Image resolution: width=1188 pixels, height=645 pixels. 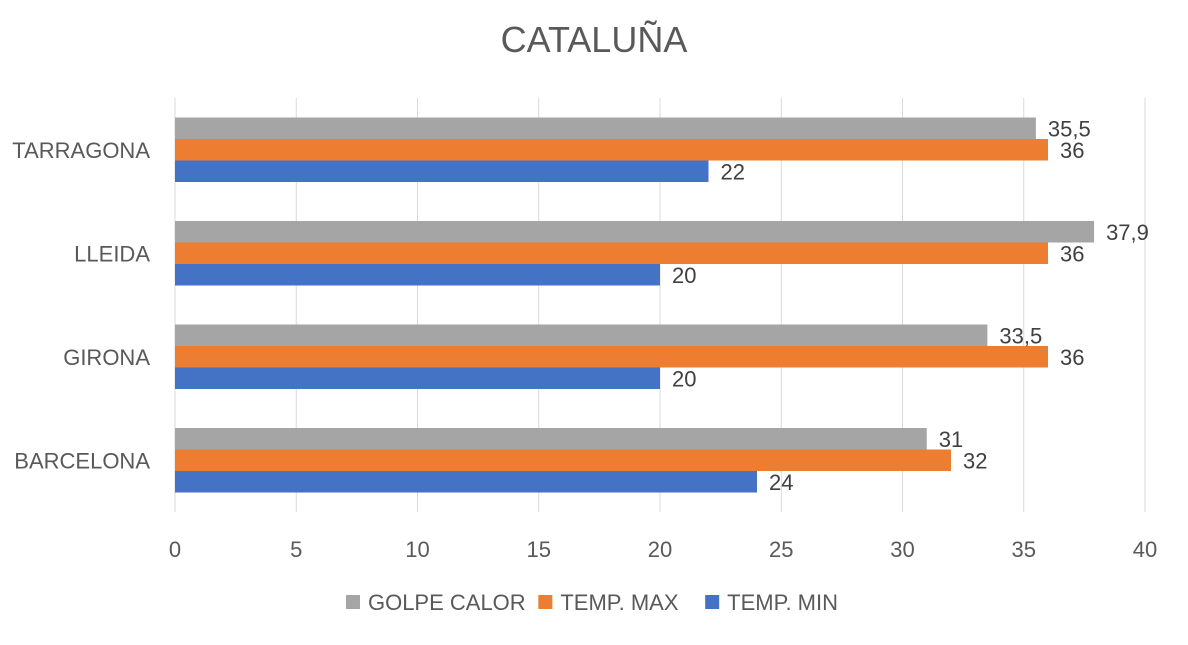 I want to click on x-tick-label: 25, so click(x=781, y=549).